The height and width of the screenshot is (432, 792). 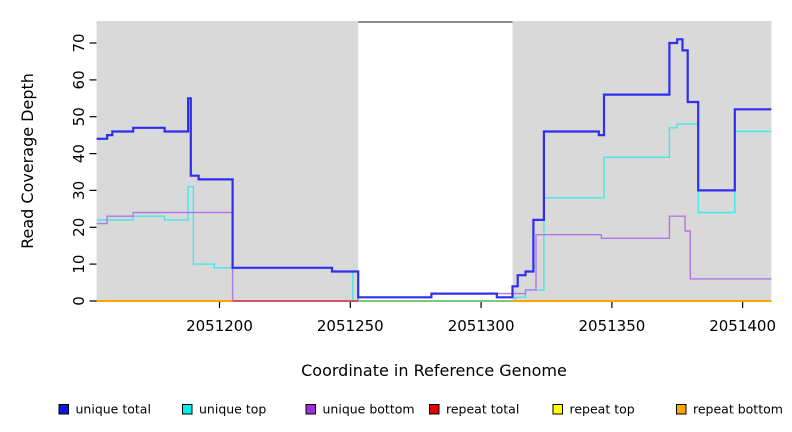 I want to click on legend-label: unique bottom, so click(x=369, y=409).